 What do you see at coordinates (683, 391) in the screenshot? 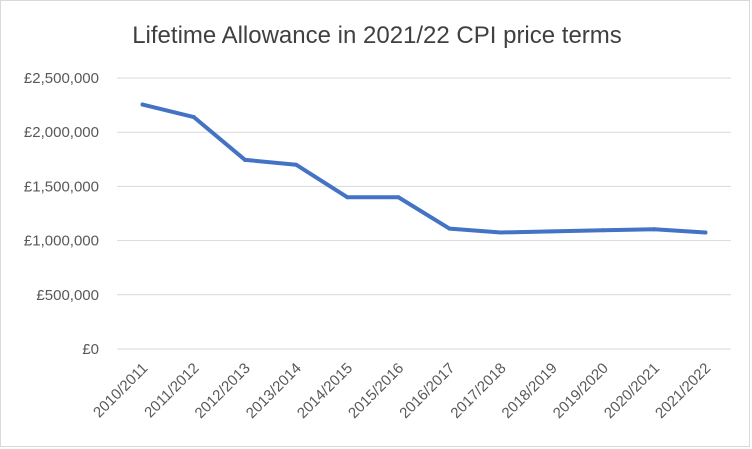
I see `x-tick-label: 2021/2022` at bounding box center [683, 391].